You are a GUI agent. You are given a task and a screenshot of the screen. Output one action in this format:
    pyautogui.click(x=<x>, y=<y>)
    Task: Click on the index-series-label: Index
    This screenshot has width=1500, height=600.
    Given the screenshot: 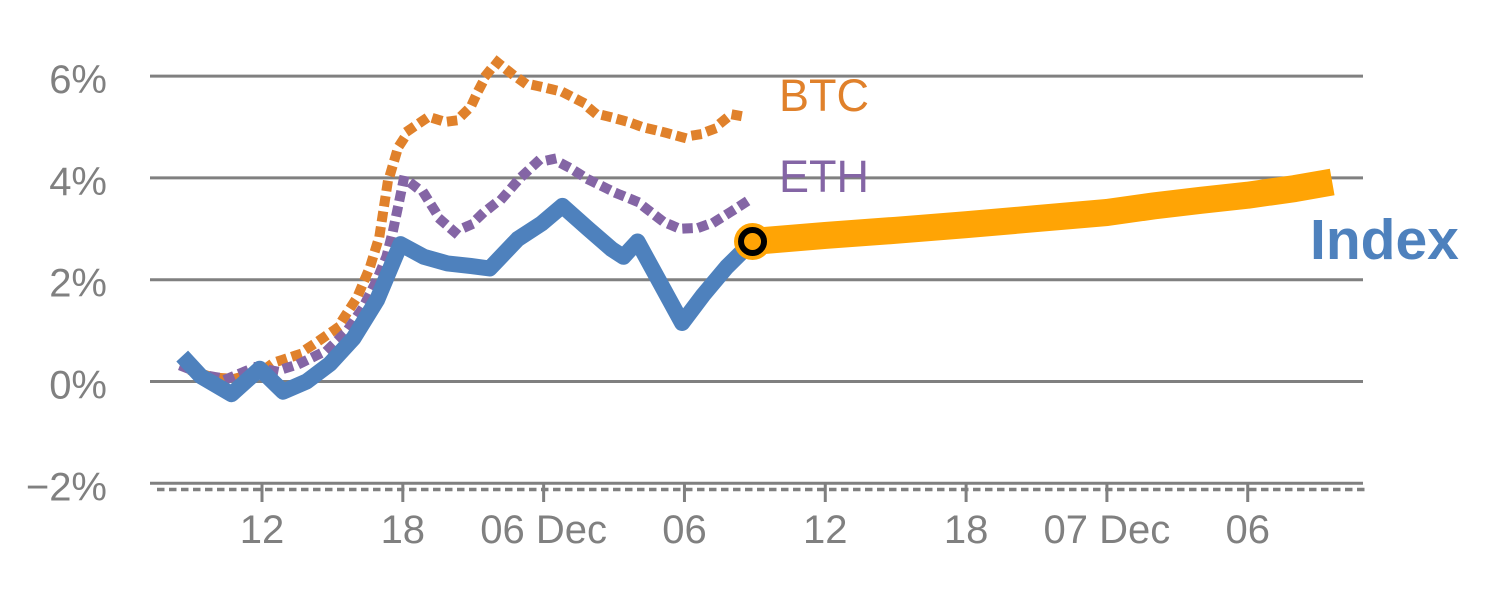 What is the action you would take?
    pyautogui.click(x=1384, y=240)
    